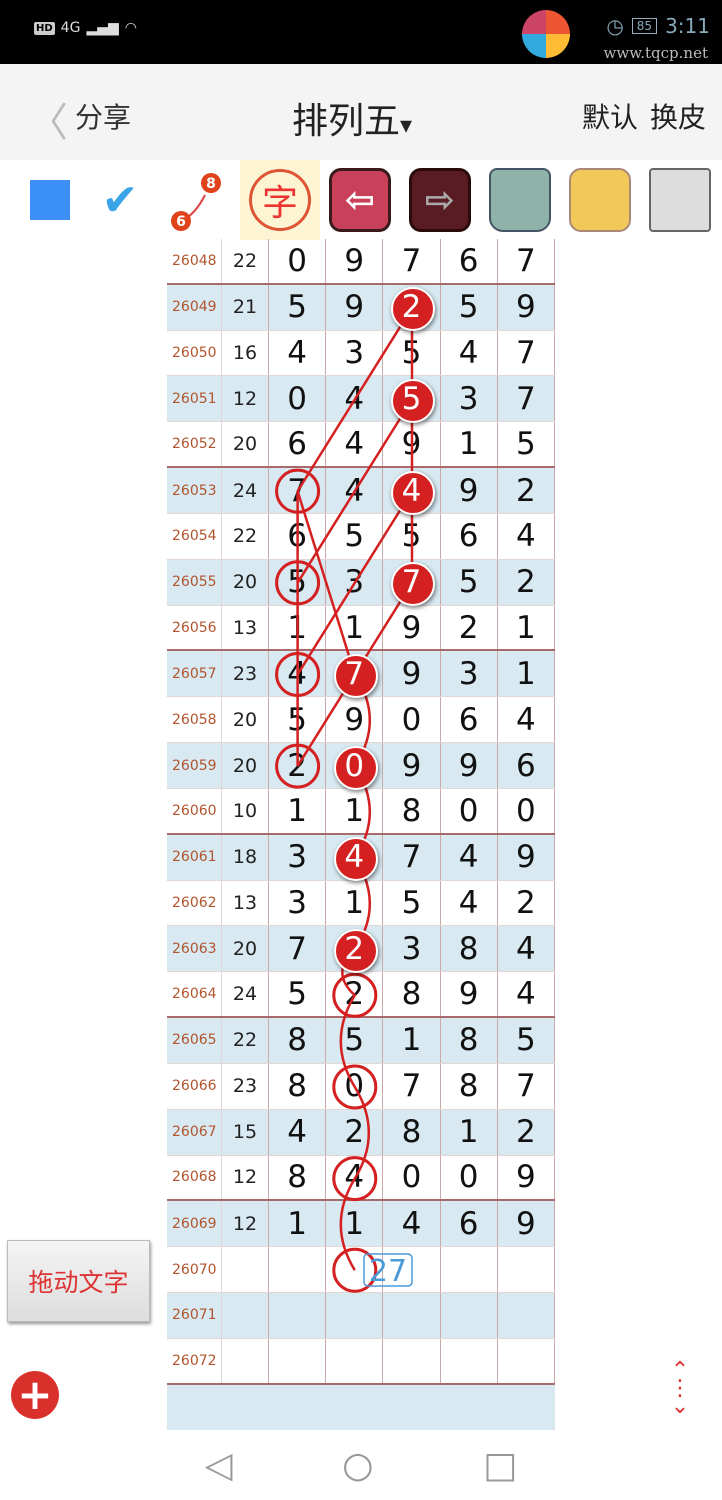  I want to click on redo-button: ⇨, so click(440, 200).